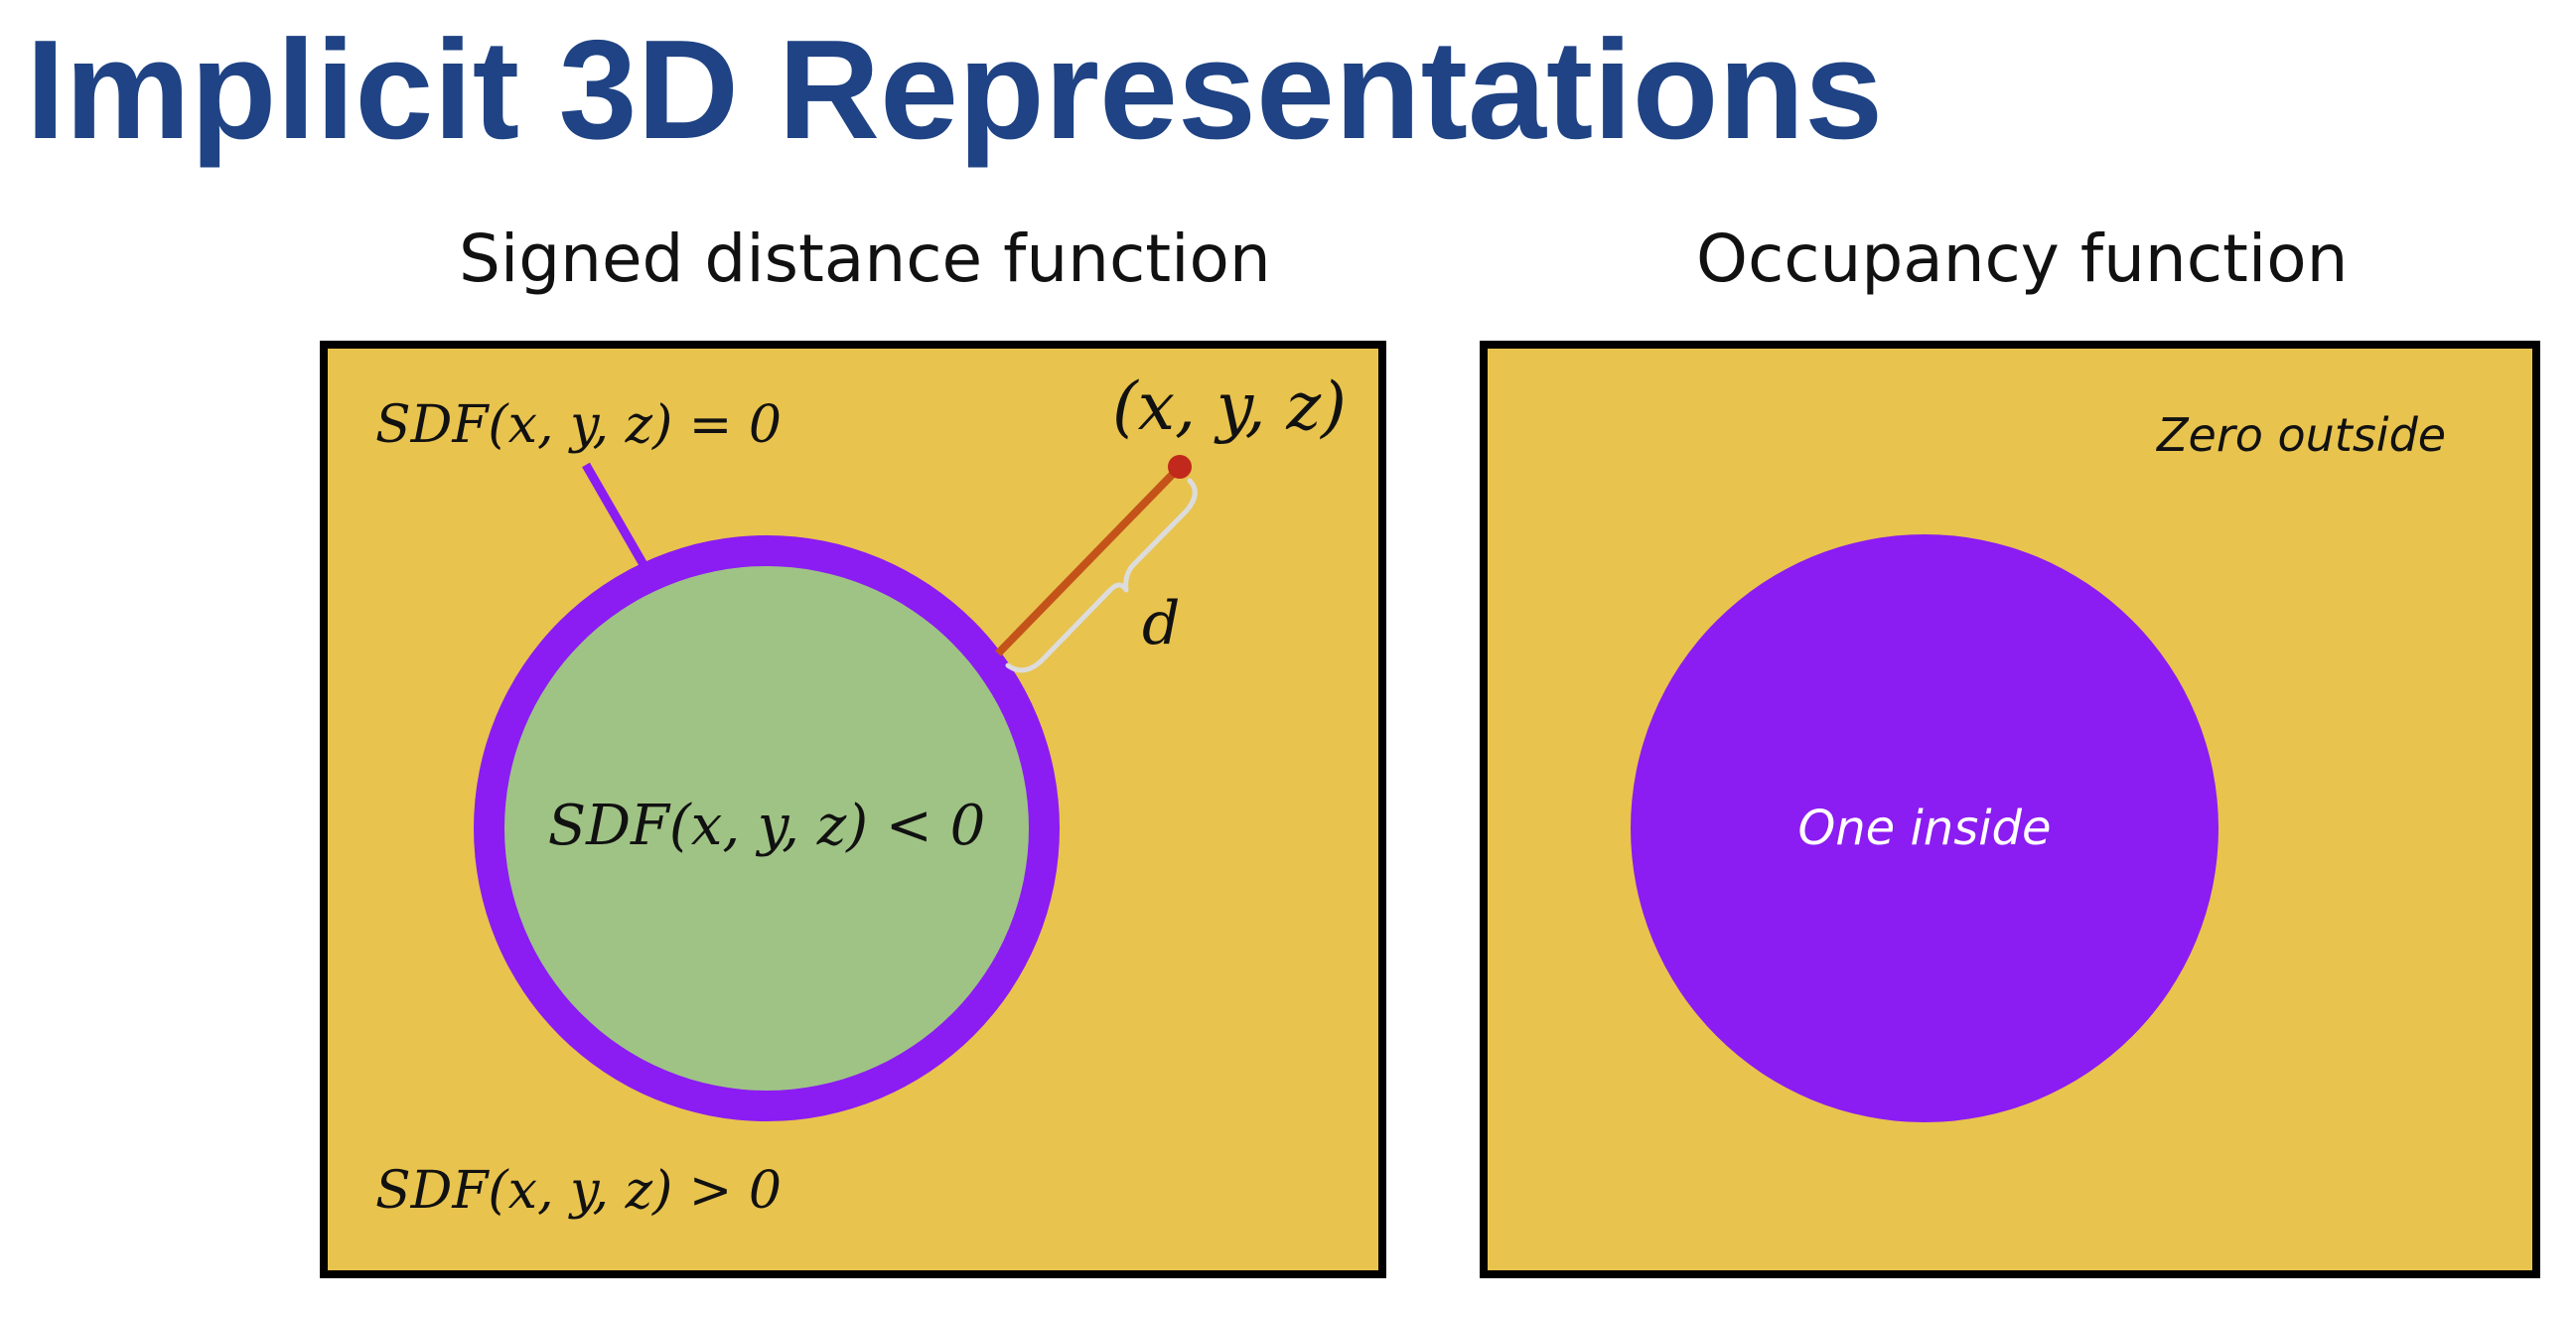 Image resolution: width=2576 pixels, height=1317 pixels. I want to click on occupancy-inside-region, so click(1925, 828).